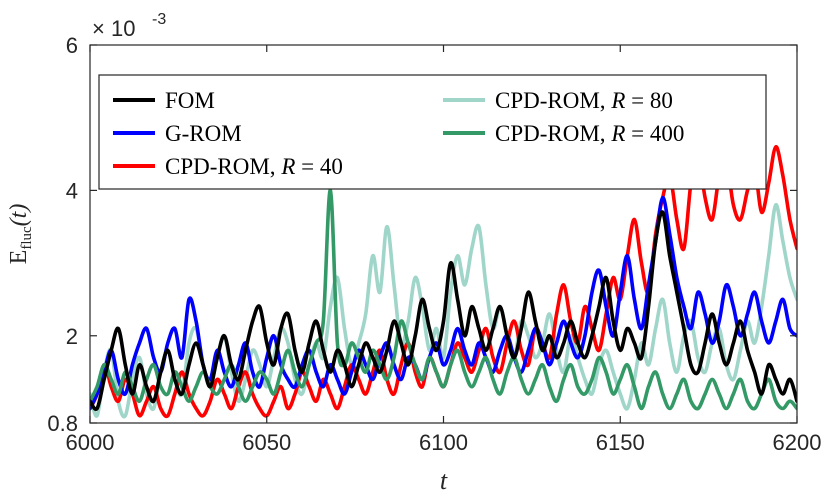 This screenshot has height=502, width=830. What do you see at coordinates (72, 190) in the screenshot?
I see `y-tick-label: 4` at bounding box center [72, 190].